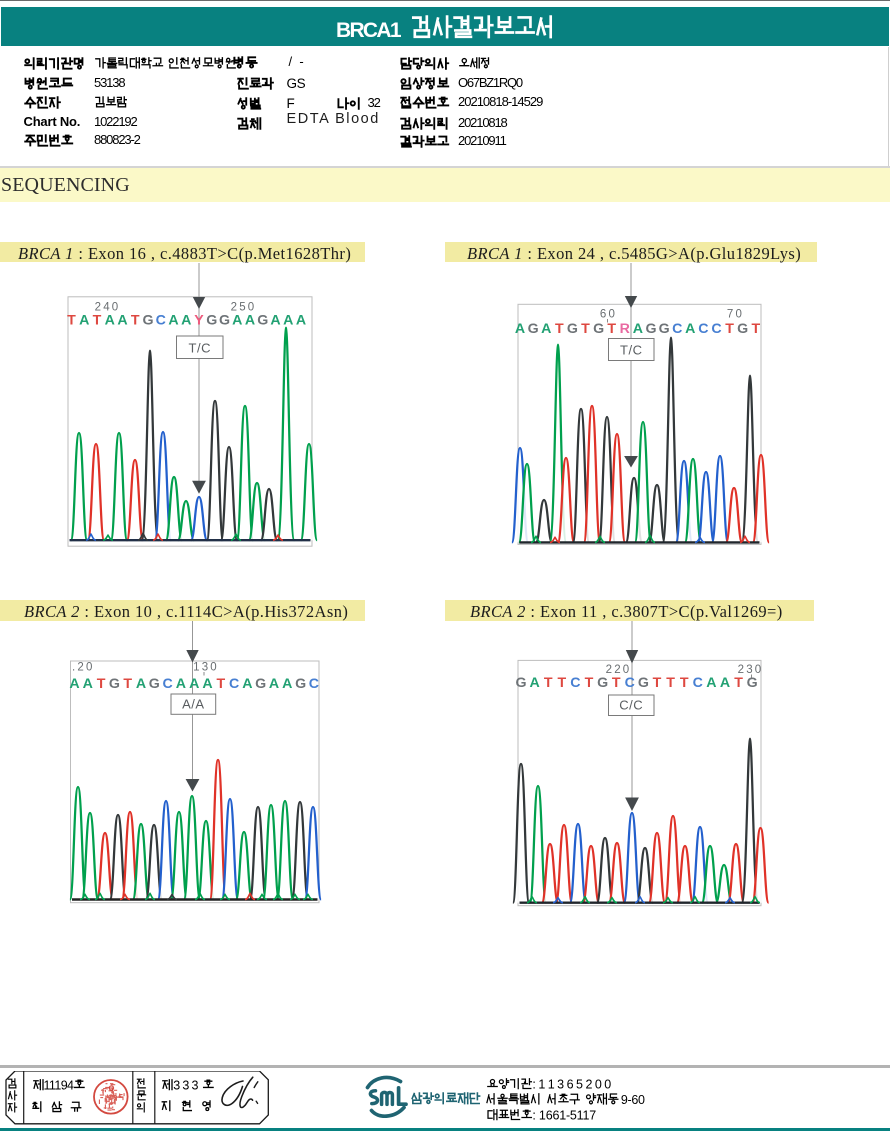 Image resolution: width=890 pixels, height=1134 pixels. I want to click on svg-text: 333, so click(186, 1085).